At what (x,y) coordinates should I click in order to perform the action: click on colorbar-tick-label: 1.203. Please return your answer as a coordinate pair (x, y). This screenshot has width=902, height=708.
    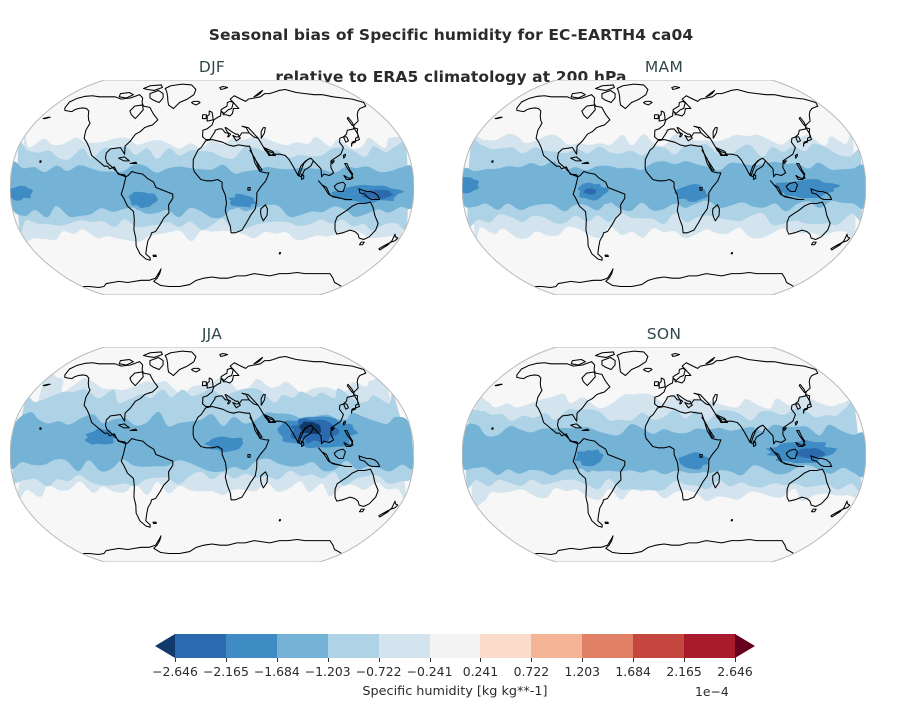
    Looking at the image, I should click on (582, 671).